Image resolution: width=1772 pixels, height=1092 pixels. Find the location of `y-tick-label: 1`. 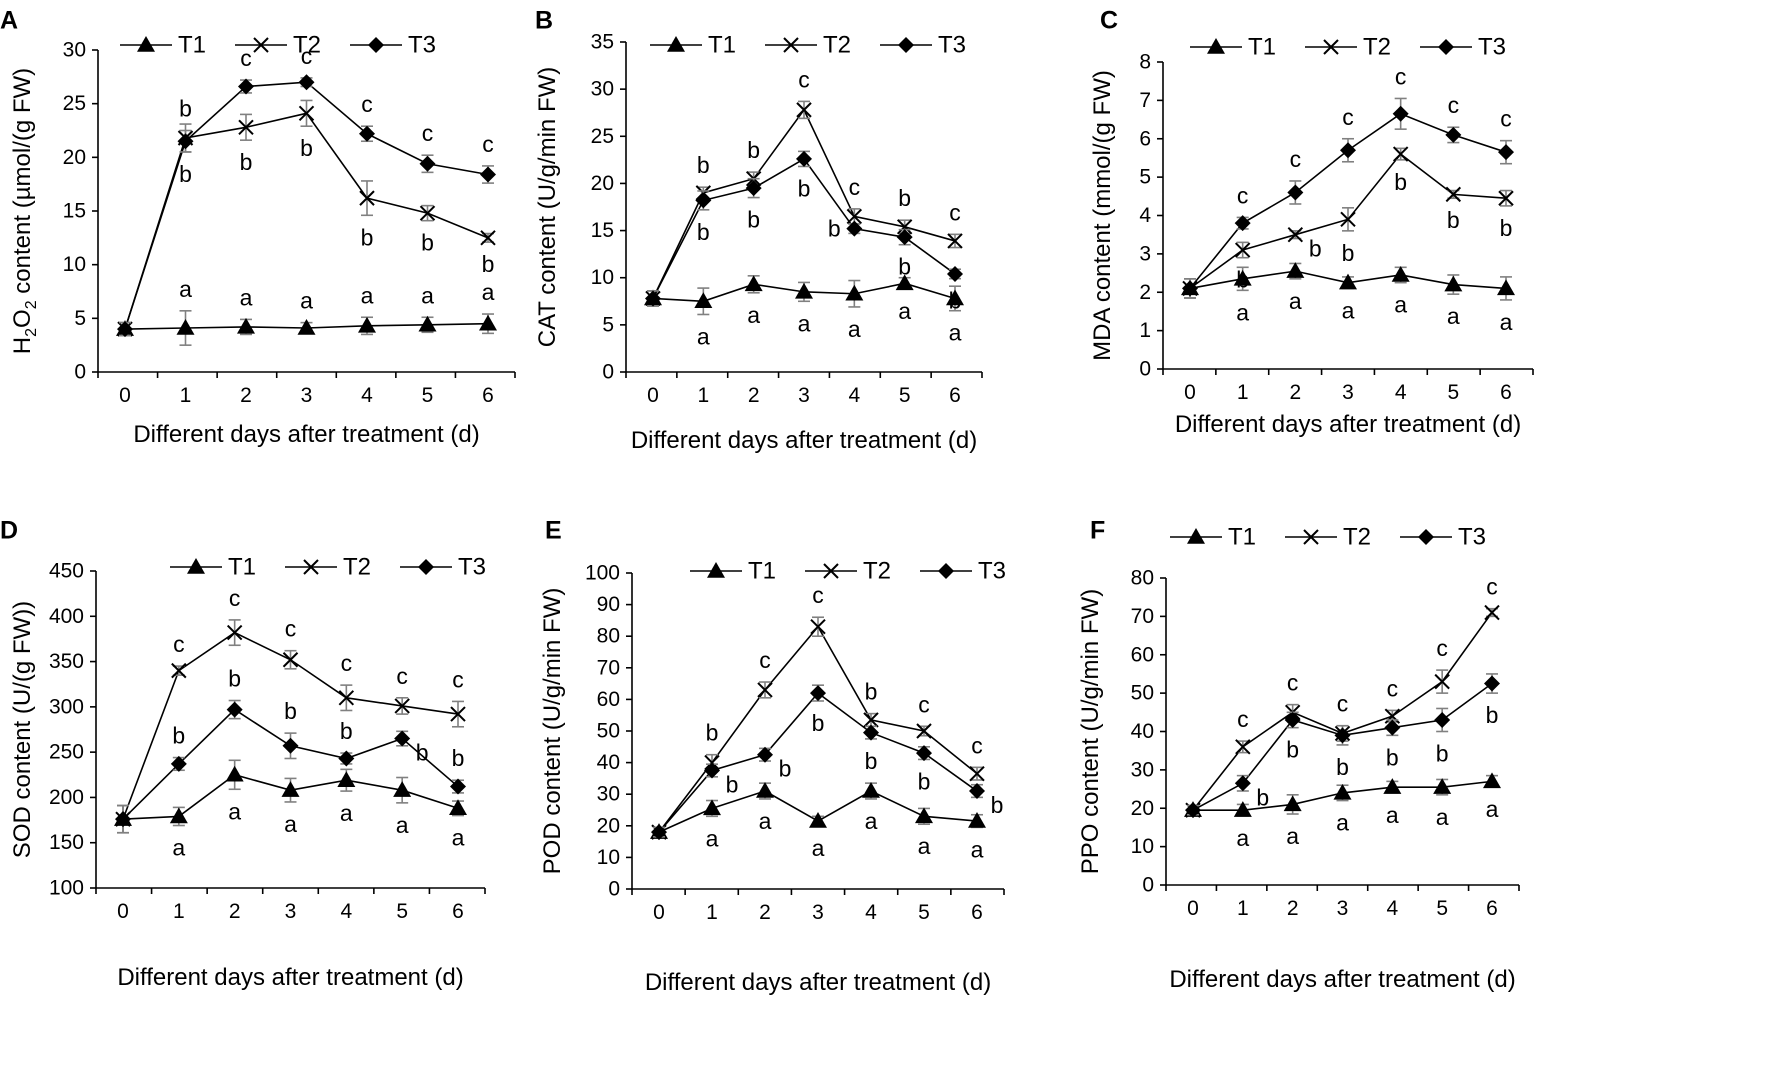

y-tick-label: 1 is located at coordinates (1145, 330).